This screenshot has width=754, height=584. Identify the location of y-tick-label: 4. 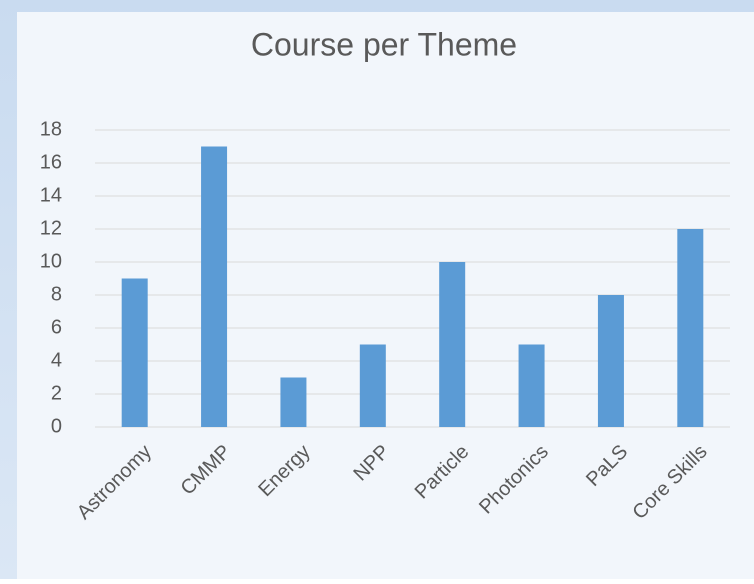
(56, 360).